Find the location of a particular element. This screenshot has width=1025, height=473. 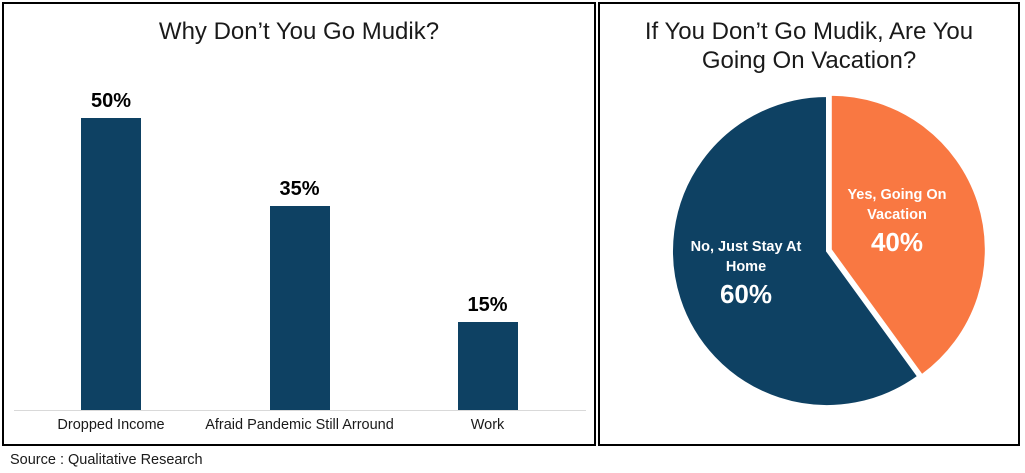

pie-title-line-1: If You Don’t Go Mudik, Are You is located at coordinates (809, 31).